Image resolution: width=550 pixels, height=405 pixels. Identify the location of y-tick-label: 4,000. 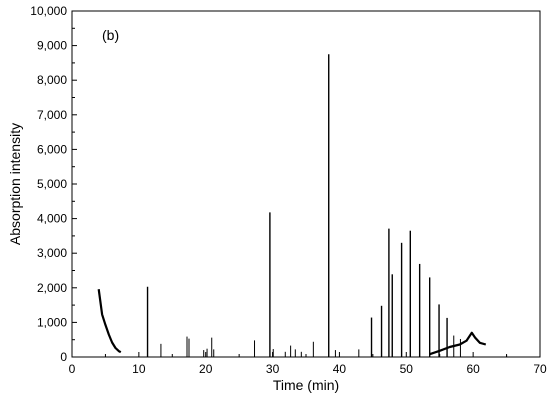
(52, 219).